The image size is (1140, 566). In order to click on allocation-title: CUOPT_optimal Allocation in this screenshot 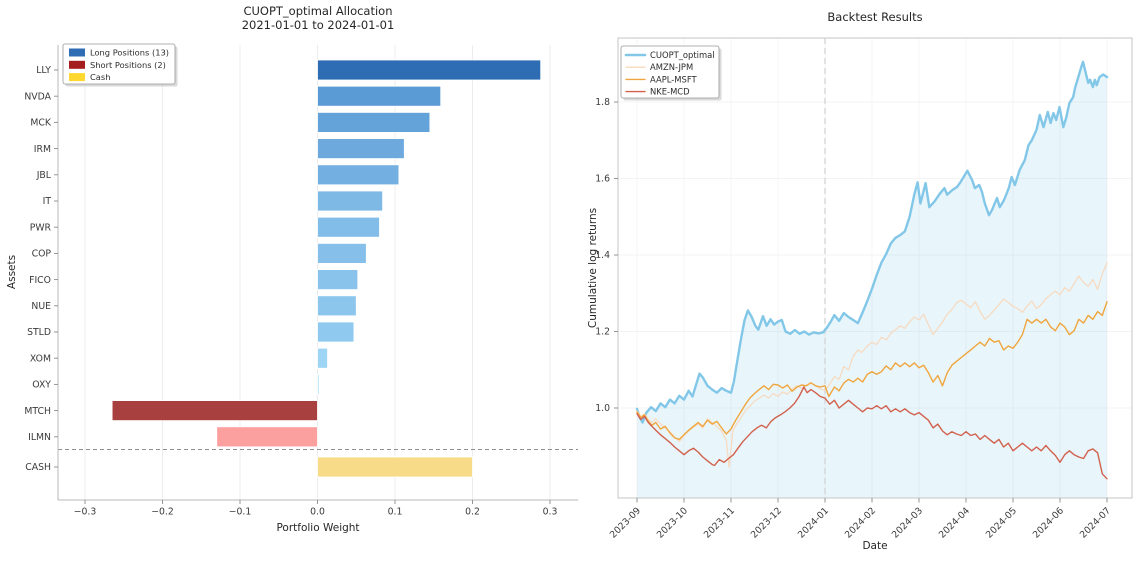, I will do `click(317, 11)`.